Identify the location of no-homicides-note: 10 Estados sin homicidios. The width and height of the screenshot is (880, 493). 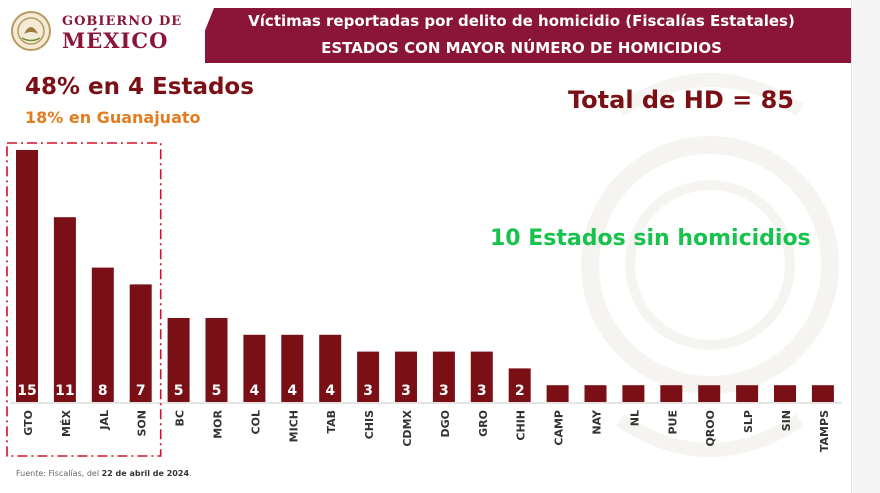
(650, 238).